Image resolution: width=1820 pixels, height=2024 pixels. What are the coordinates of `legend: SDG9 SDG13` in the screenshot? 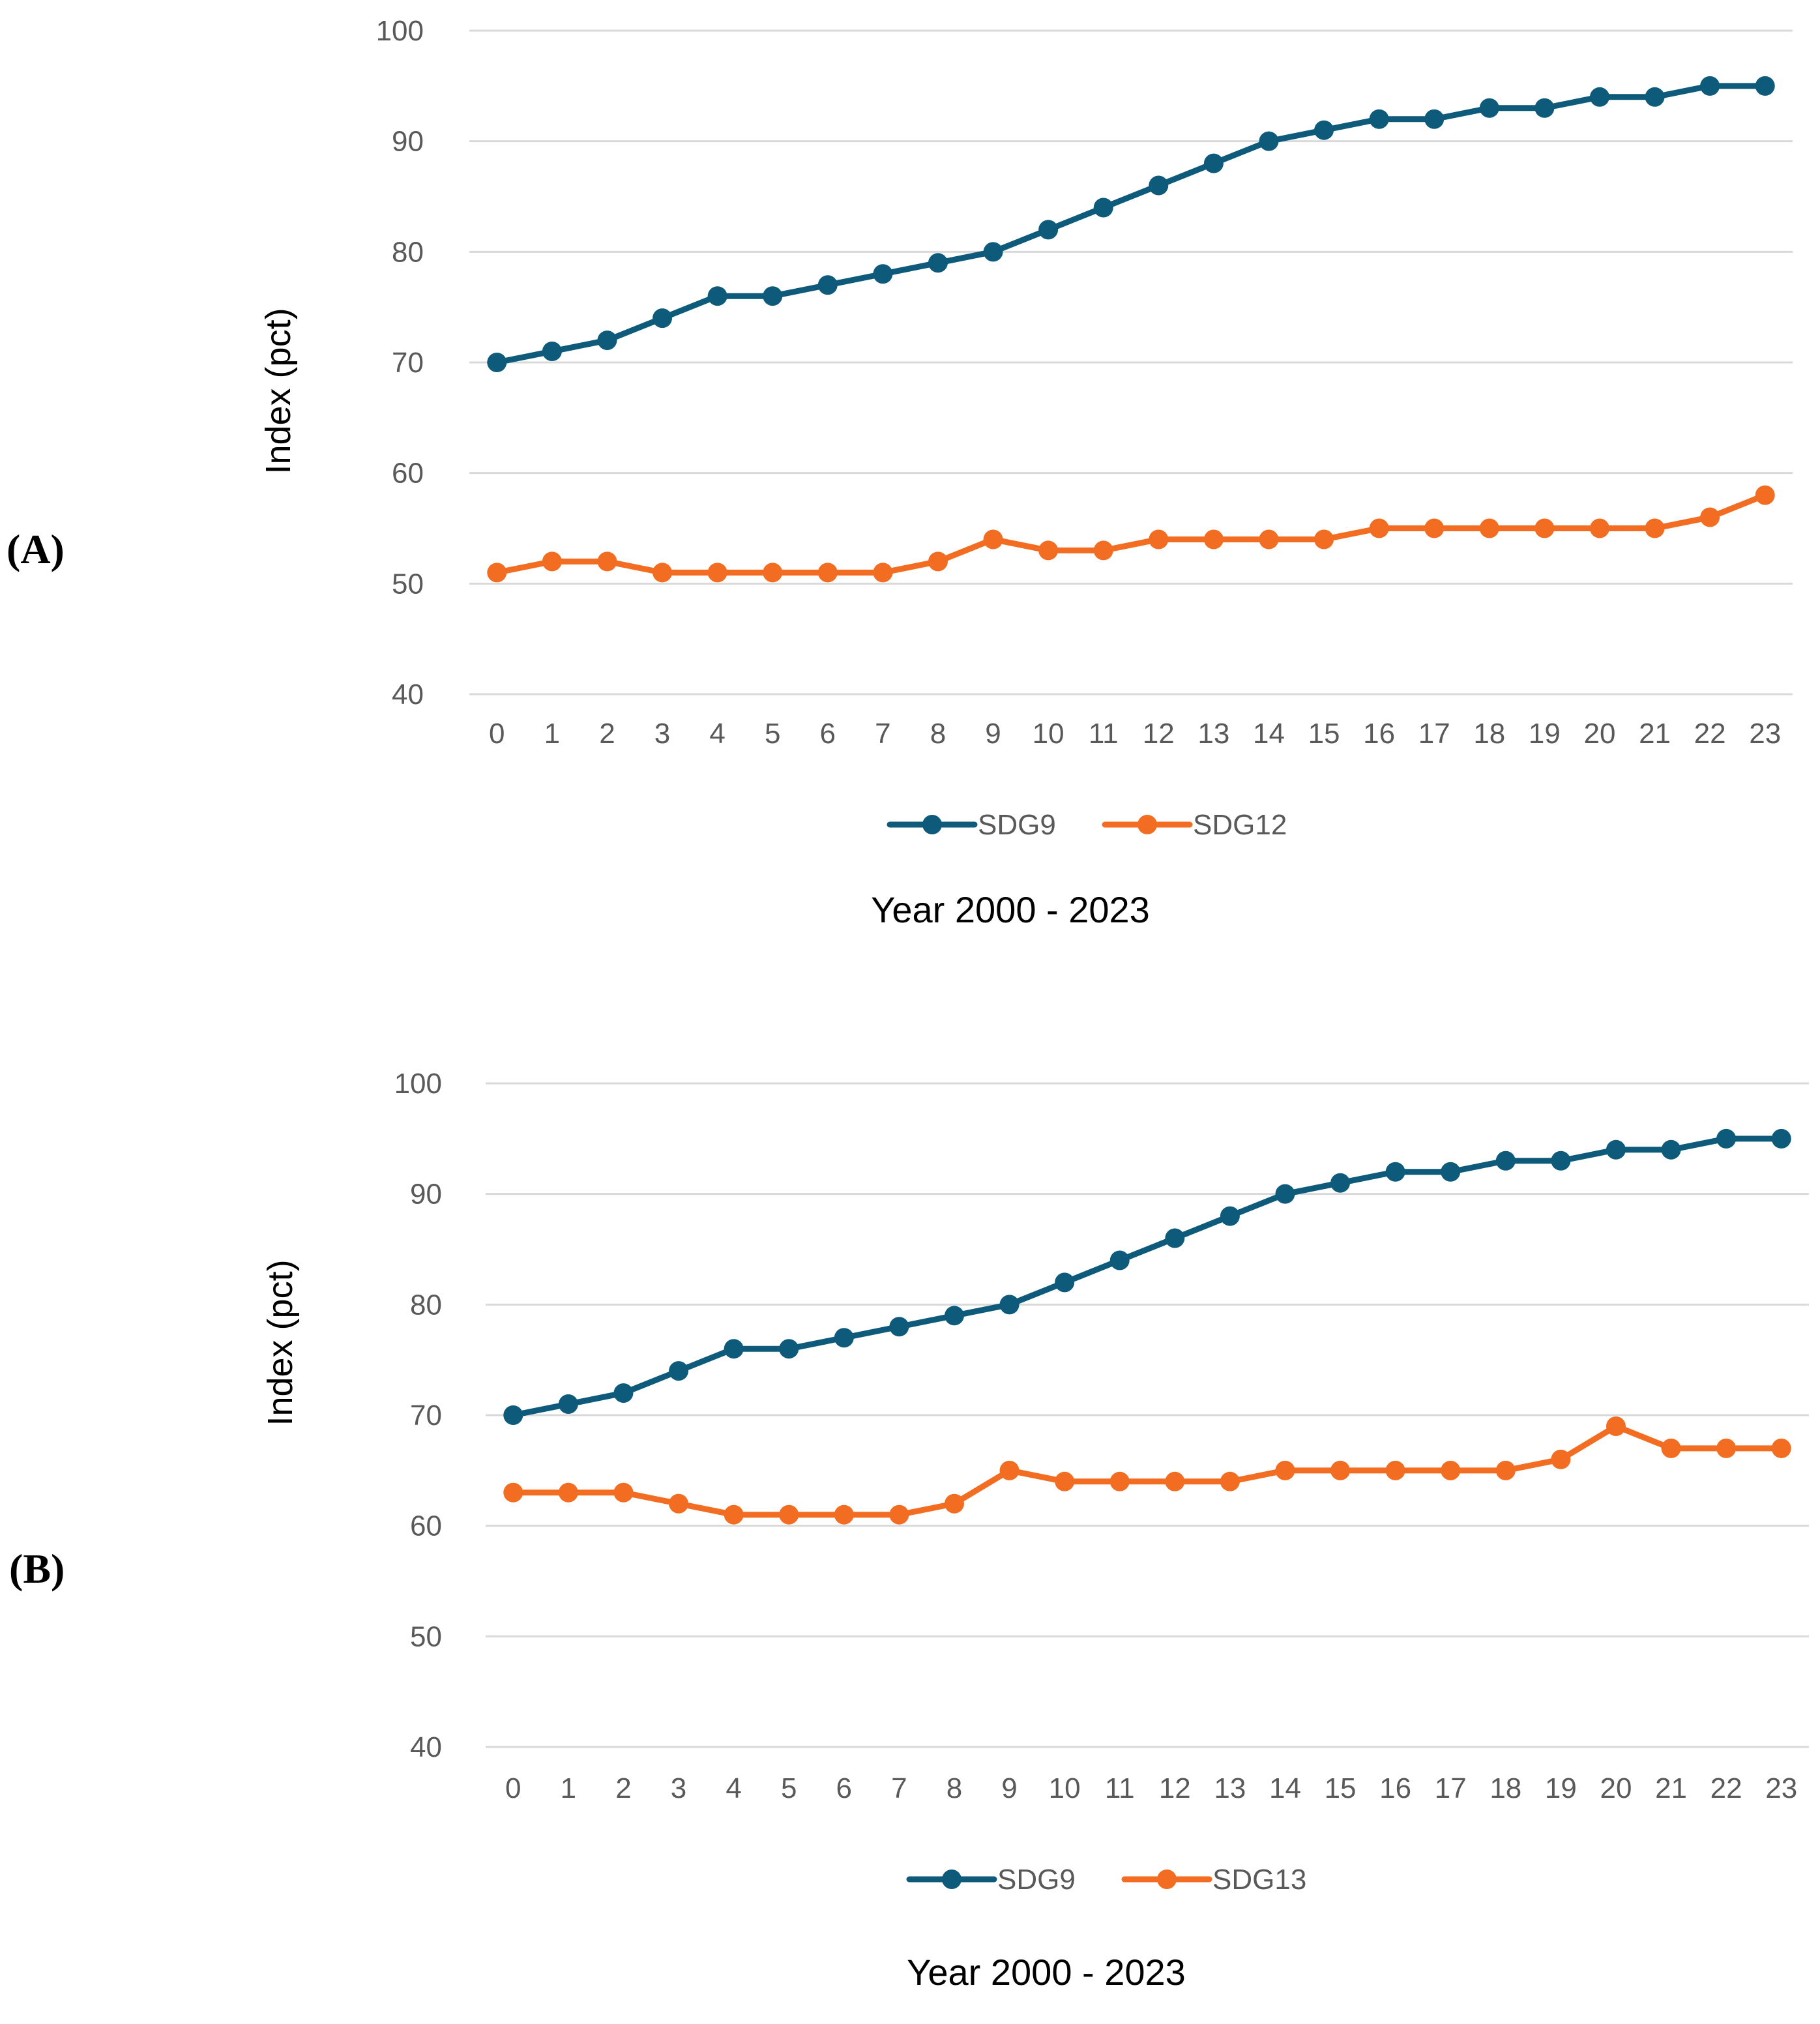 It's located at (1106, 1880).